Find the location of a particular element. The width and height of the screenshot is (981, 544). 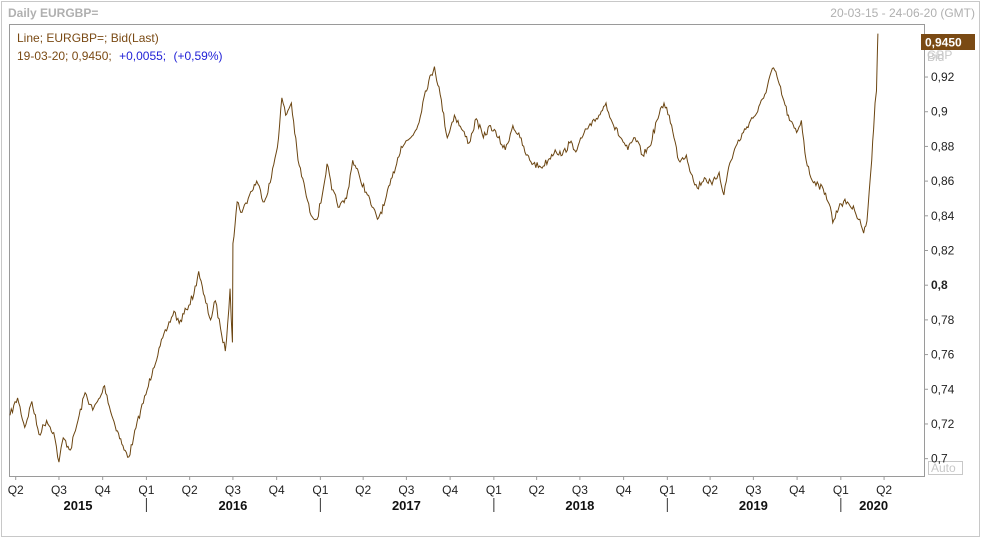

y-tick-label: 0,7 is located at coordinates (939, 459).